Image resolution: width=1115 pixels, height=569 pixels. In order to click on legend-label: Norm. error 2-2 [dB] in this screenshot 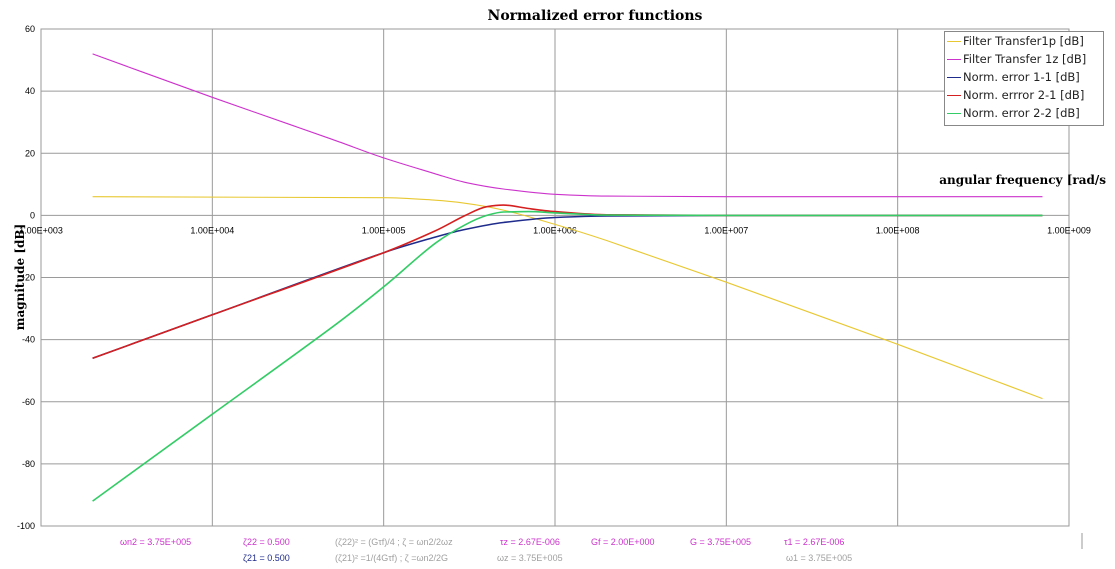, I will do `click(1021, 113)`.